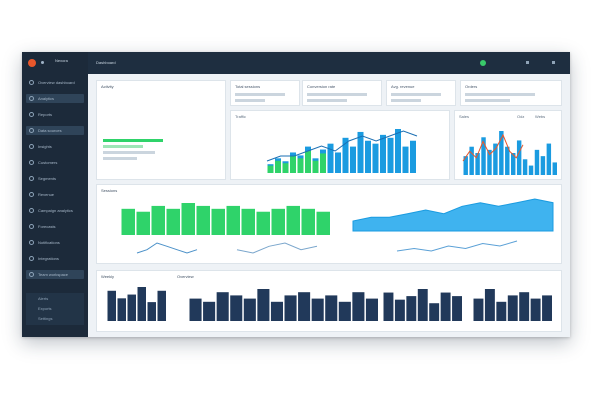 The width and height of the screenshot is (600, 400). I want to click on database-icon, so click(31, 130).